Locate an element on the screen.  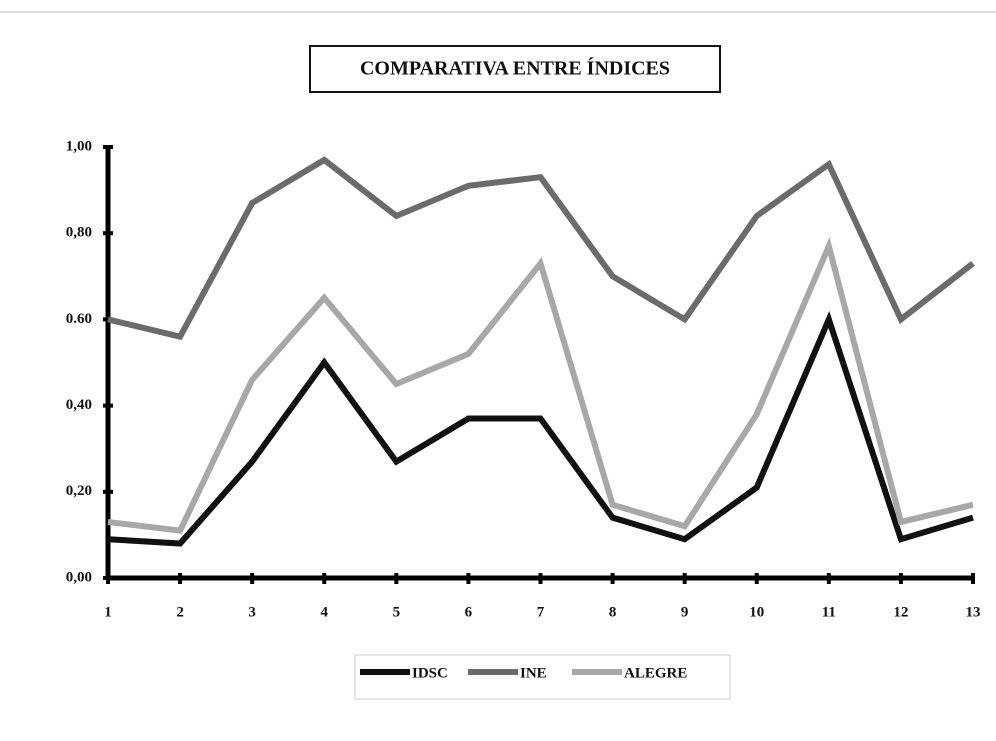
x-tick-label: 7 is located at coordinates (541, 612).